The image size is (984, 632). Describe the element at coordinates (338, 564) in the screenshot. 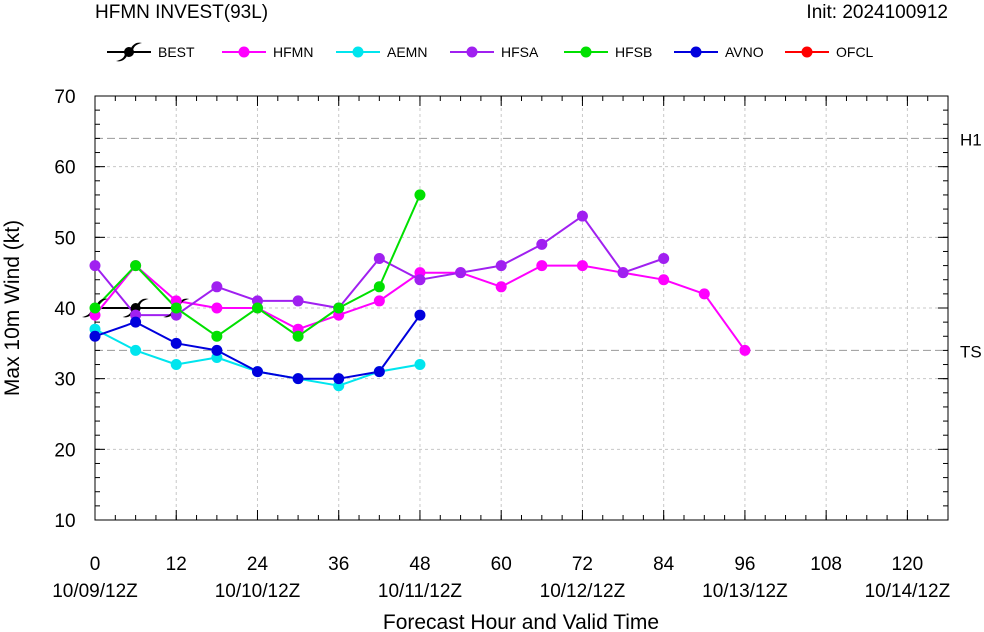

I see `x-tick-label: 36` at that location.